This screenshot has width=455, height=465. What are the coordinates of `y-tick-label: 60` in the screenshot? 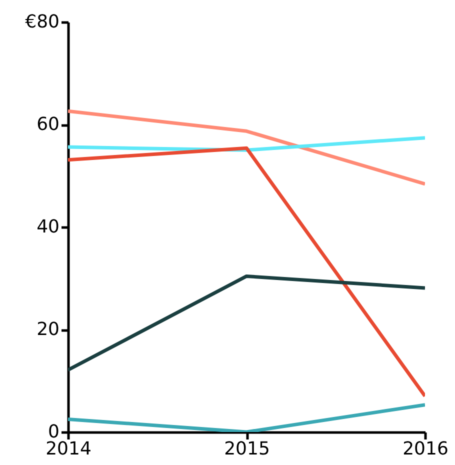 It's located at (48, 124).